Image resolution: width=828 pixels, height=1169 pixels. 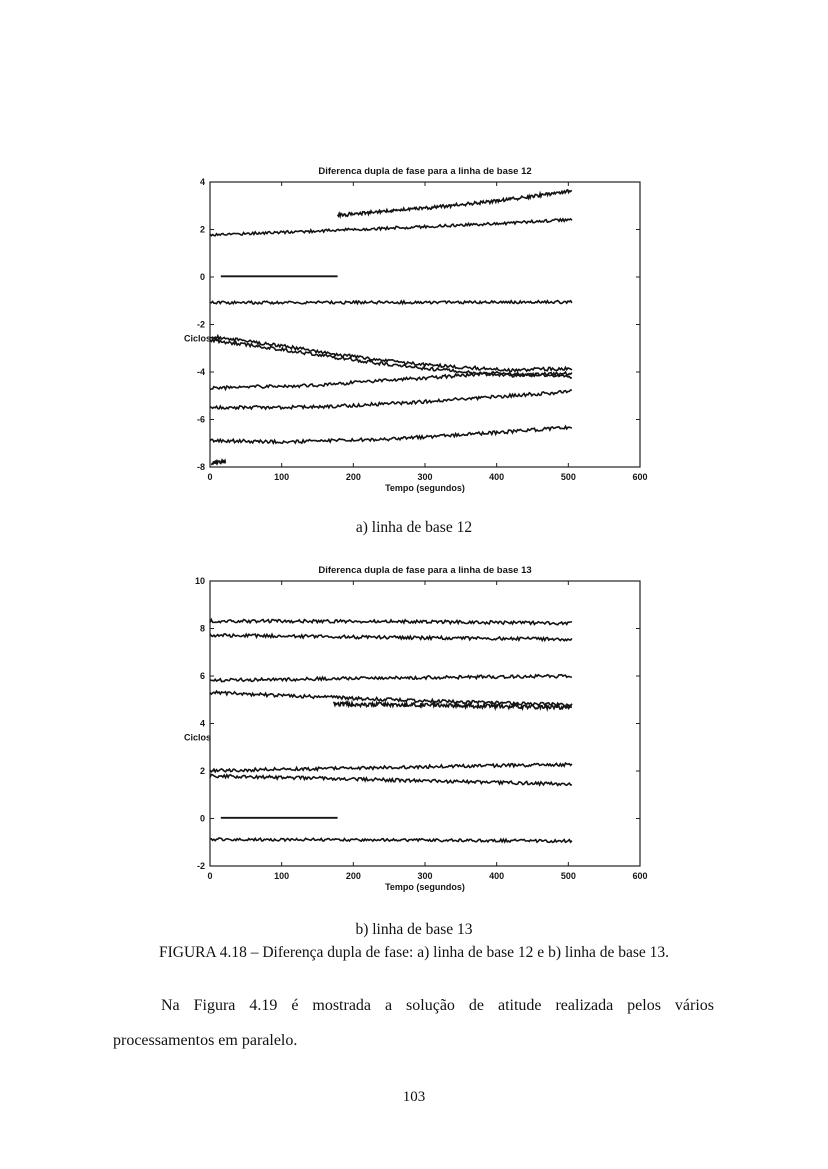 What do you see at coordinates (218, 461) in the screenshot?
I see `data-trace-trace-10-stub` at bounding box center [218, 461].